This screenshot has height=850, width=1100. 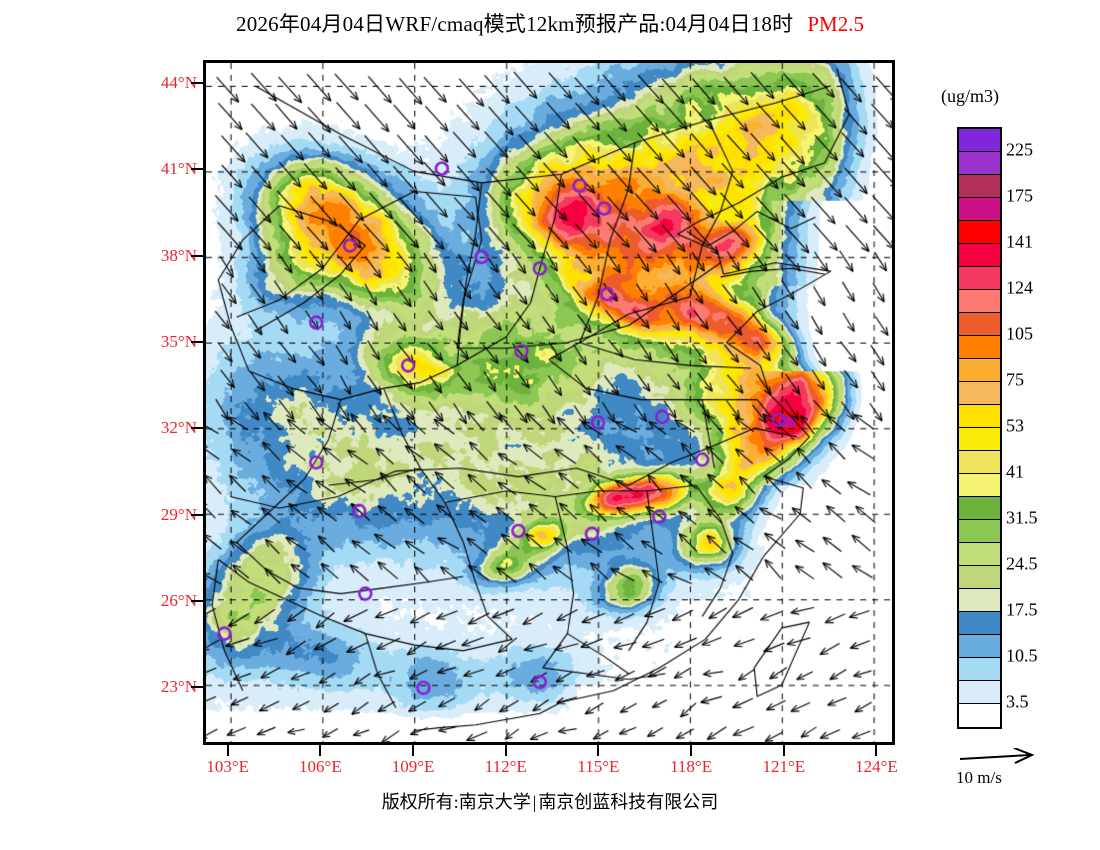 I want to click on latitude-tick-label: 38°N, so click(x=178, y=255).